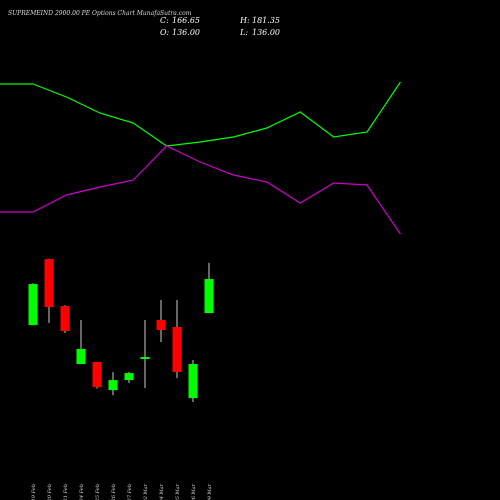 This screenshot has height=500, width=500. Describe the element at coordinates (146, 491) in the screenshot. I see `x-tick-label: 02 Mar` at that location.